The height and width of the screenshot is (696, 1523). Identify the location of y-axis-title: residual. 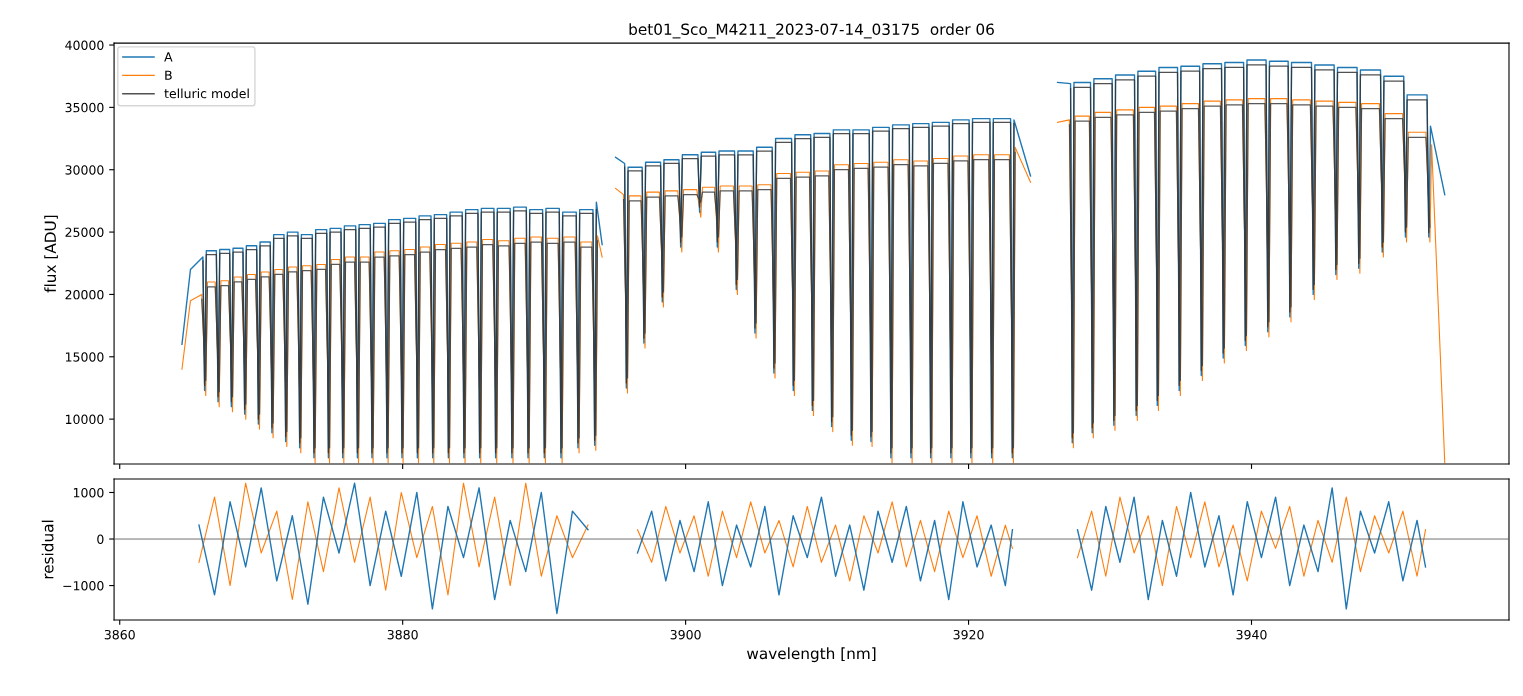
(47, 549).